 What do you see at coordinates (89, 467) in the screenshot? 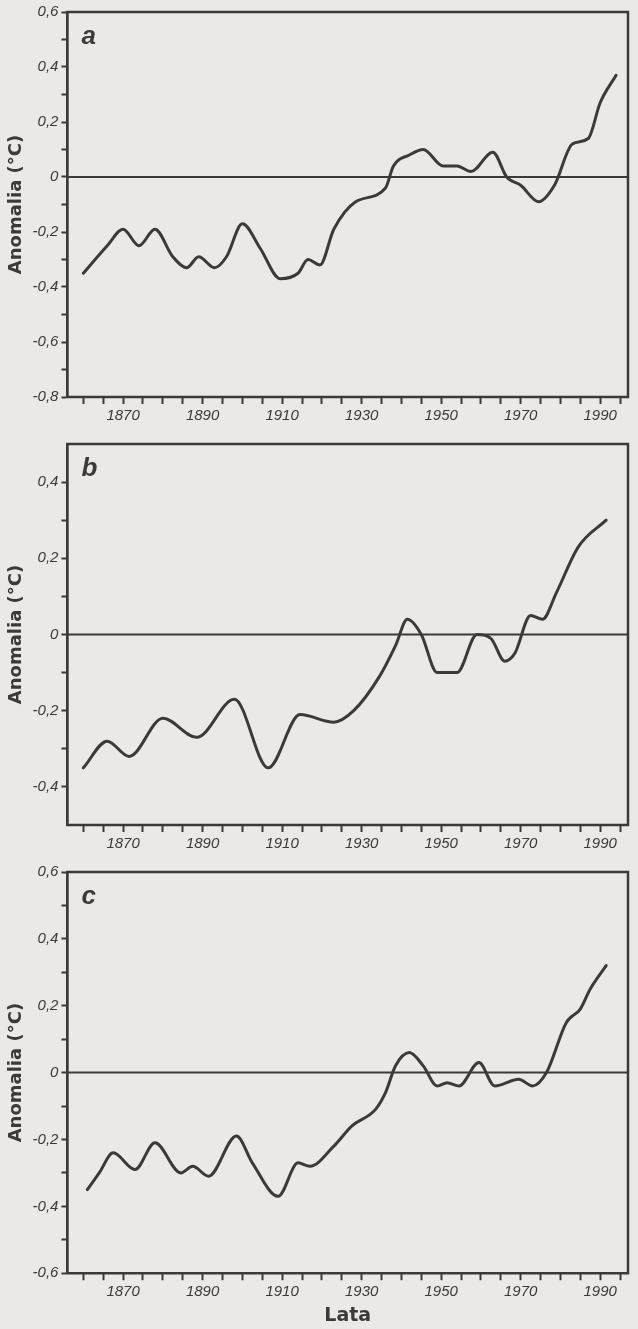
I see `chart-title: b` at bounding box center [89, 467].